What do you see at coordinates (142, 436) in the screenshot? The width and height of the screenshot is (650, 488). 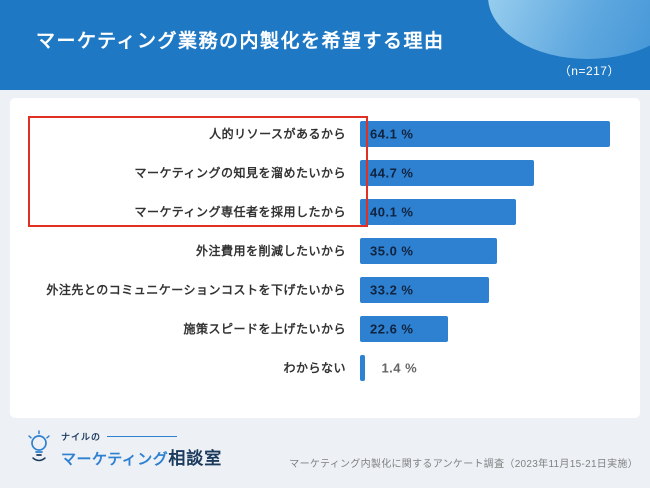 I see `logo-divider-line` at bounding box center [142, 436].